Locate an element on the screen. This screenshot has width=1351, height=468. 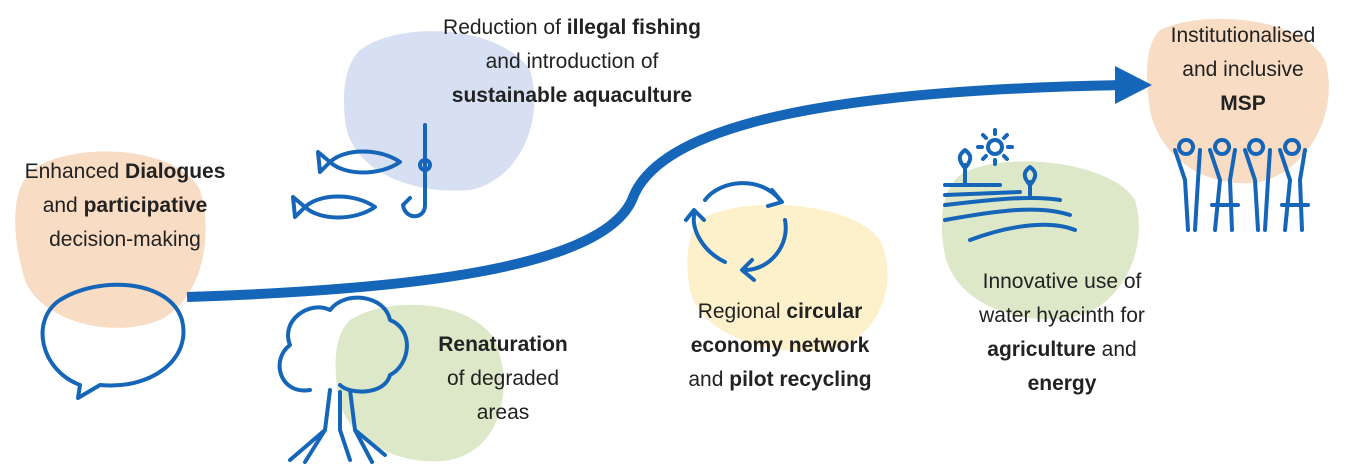
label-line: Reduction of illegal fishing is located at coordinates (572, 27).